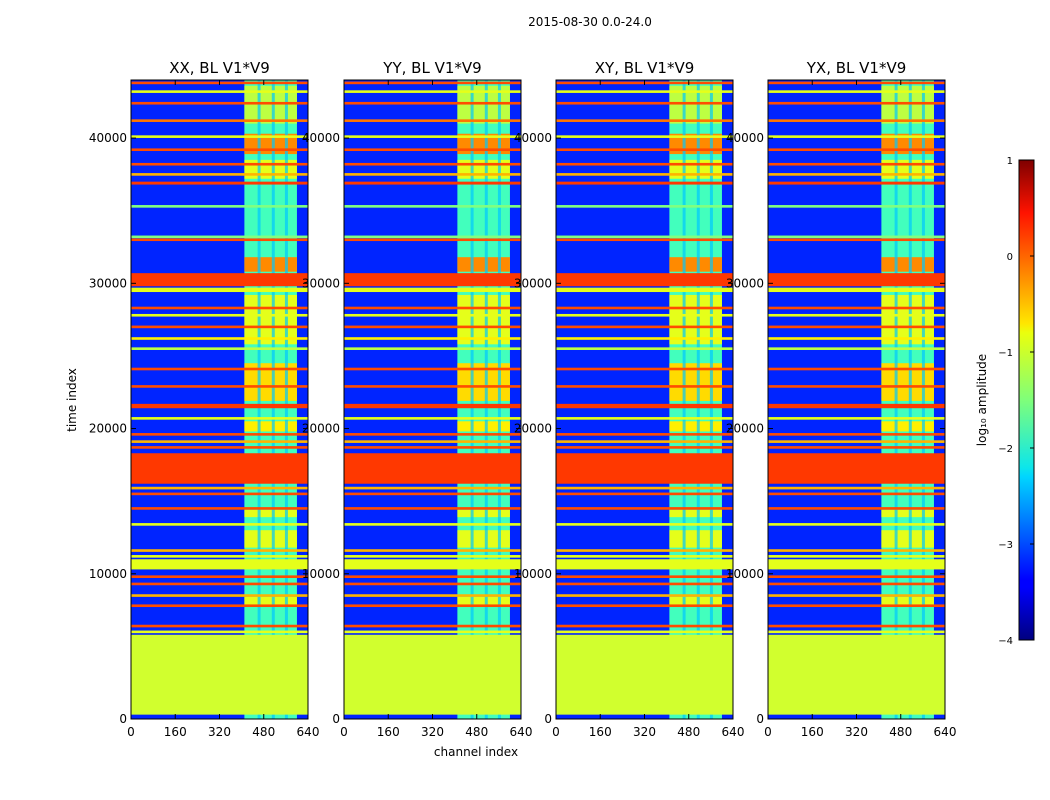 Image resolution: width=1050 pixels, height=800 pixels. Describe the element at coordinates (982, 400) in the screenshot. I see `colorbar-label: log₁₀ amplitude` at that location.